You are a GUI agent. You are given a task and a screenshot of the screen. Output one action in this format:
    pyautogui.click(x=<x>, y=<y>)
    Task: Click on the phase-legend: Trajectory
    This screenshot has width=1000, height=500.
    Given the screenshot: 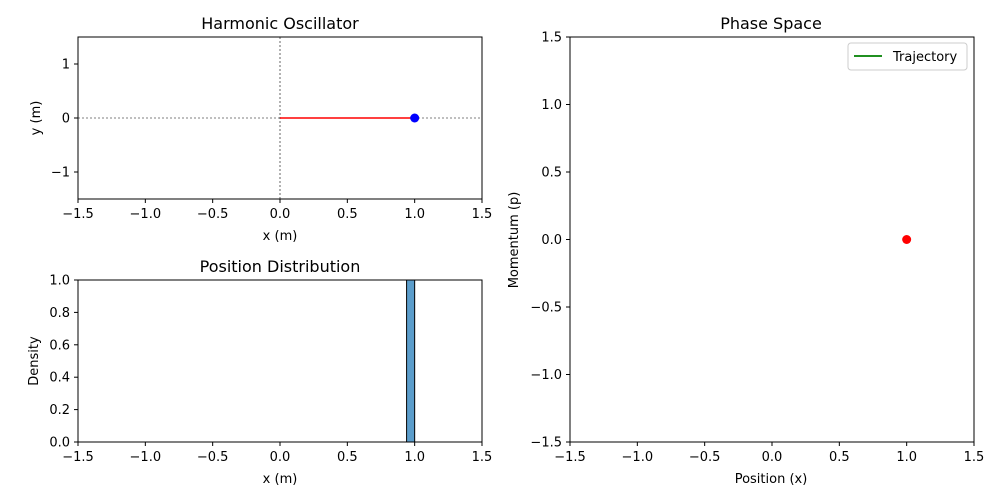 What is the action you would take?
    pyautogui.click(x=907, y=56)
    